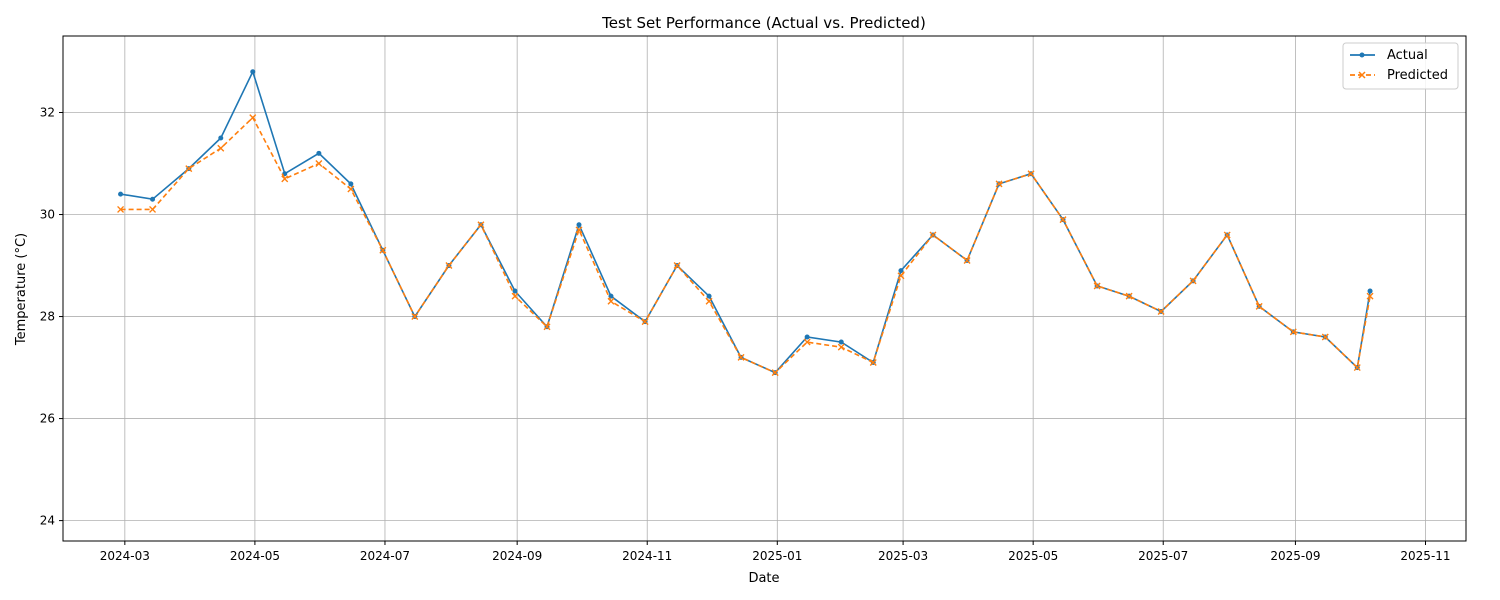 The height and width of the screenshot is (600, 1500). Describe the element at coordinates (125, 556) in the screenshot. I see `x-tick-label: 2024-03` at that location.